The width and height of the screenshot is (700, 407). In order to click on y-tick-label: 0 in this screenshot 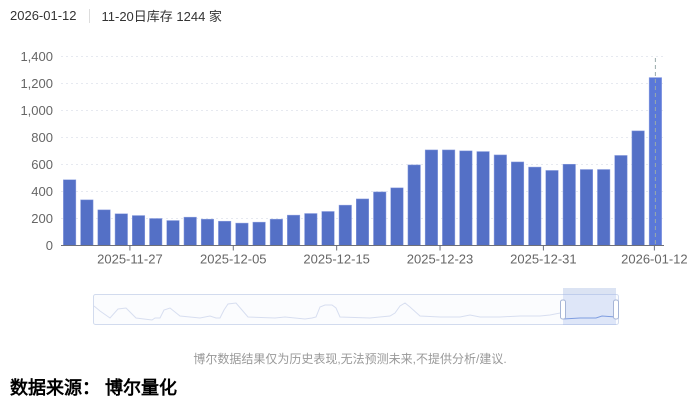, I will do `click(49, 245)`.